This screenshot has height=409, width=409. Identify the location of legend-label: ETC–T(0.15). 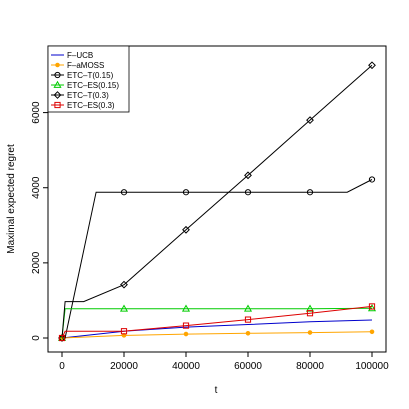
(90, 75).